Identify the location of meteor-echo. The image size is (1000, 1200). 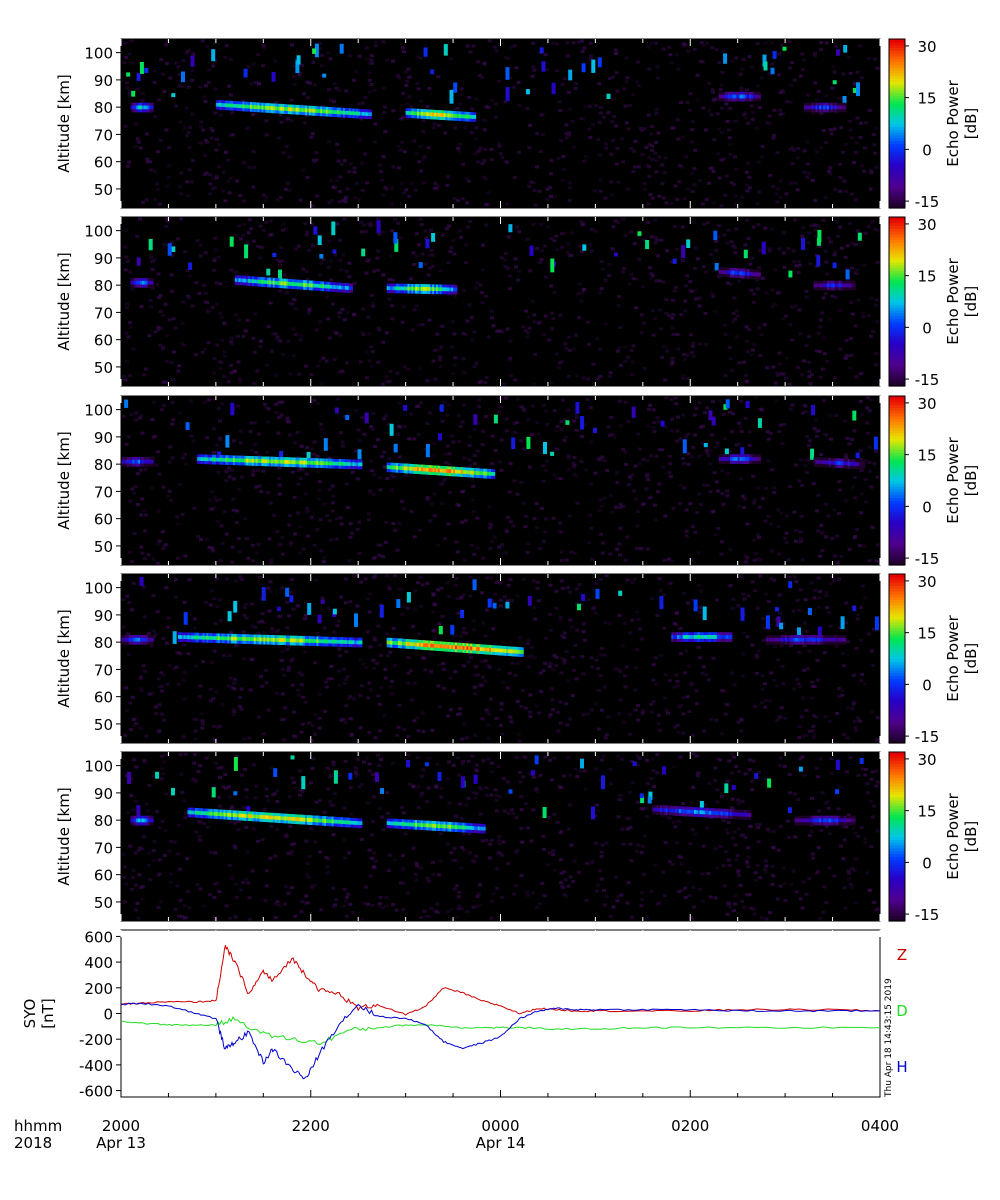
(507, 94).